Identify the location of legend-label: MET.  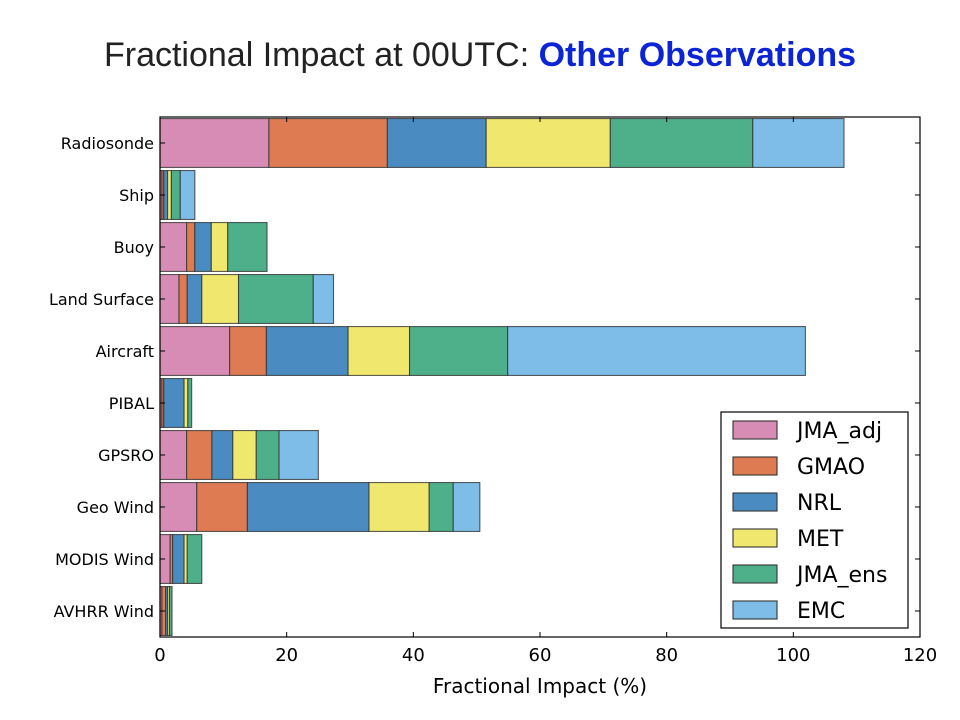
(820, 539).